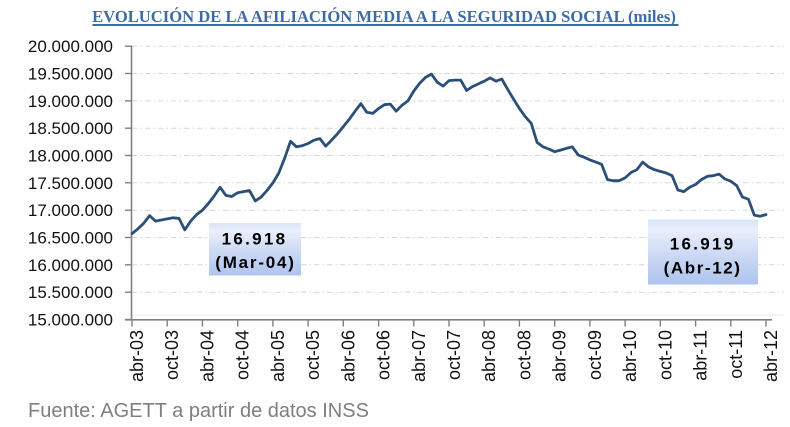  Describe the element at coordinates (384, 355) in the screenshot. I see `svg-text: oct-06` at that location.